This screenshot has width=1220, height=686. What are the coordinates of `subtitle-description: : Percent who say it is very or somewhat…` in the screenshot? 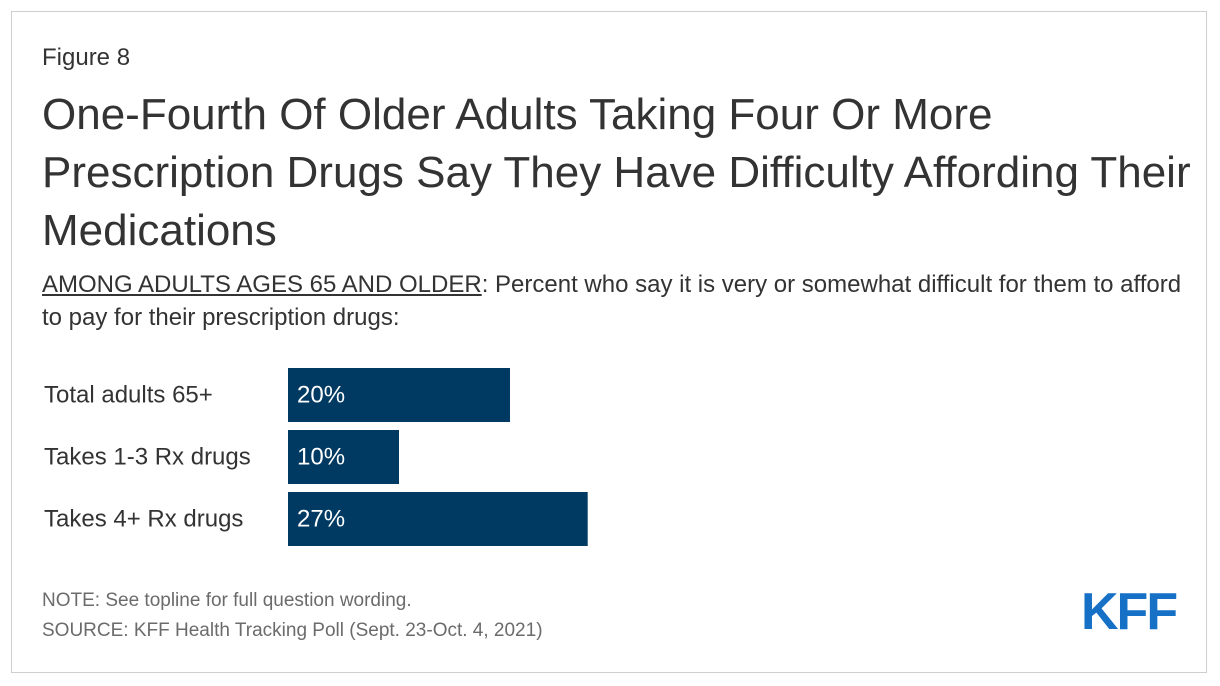 It's located at (612, 301).